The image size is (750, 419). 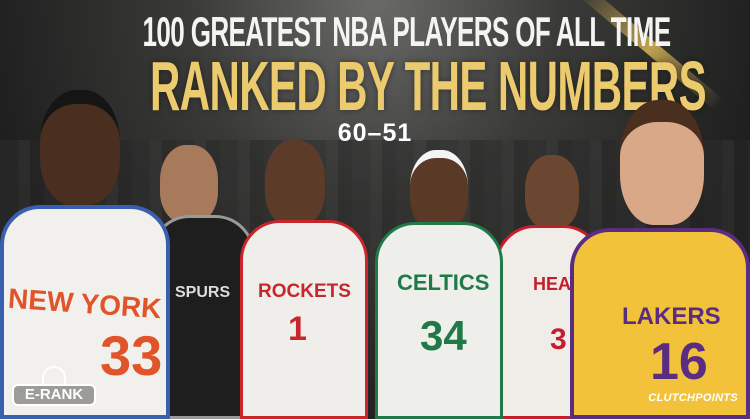 What do you see at coordinates (693, 398) in the screenshot?
I see `clutchpoints-logo: CLUTCHPOINTS` at bounding box center [693, 398].